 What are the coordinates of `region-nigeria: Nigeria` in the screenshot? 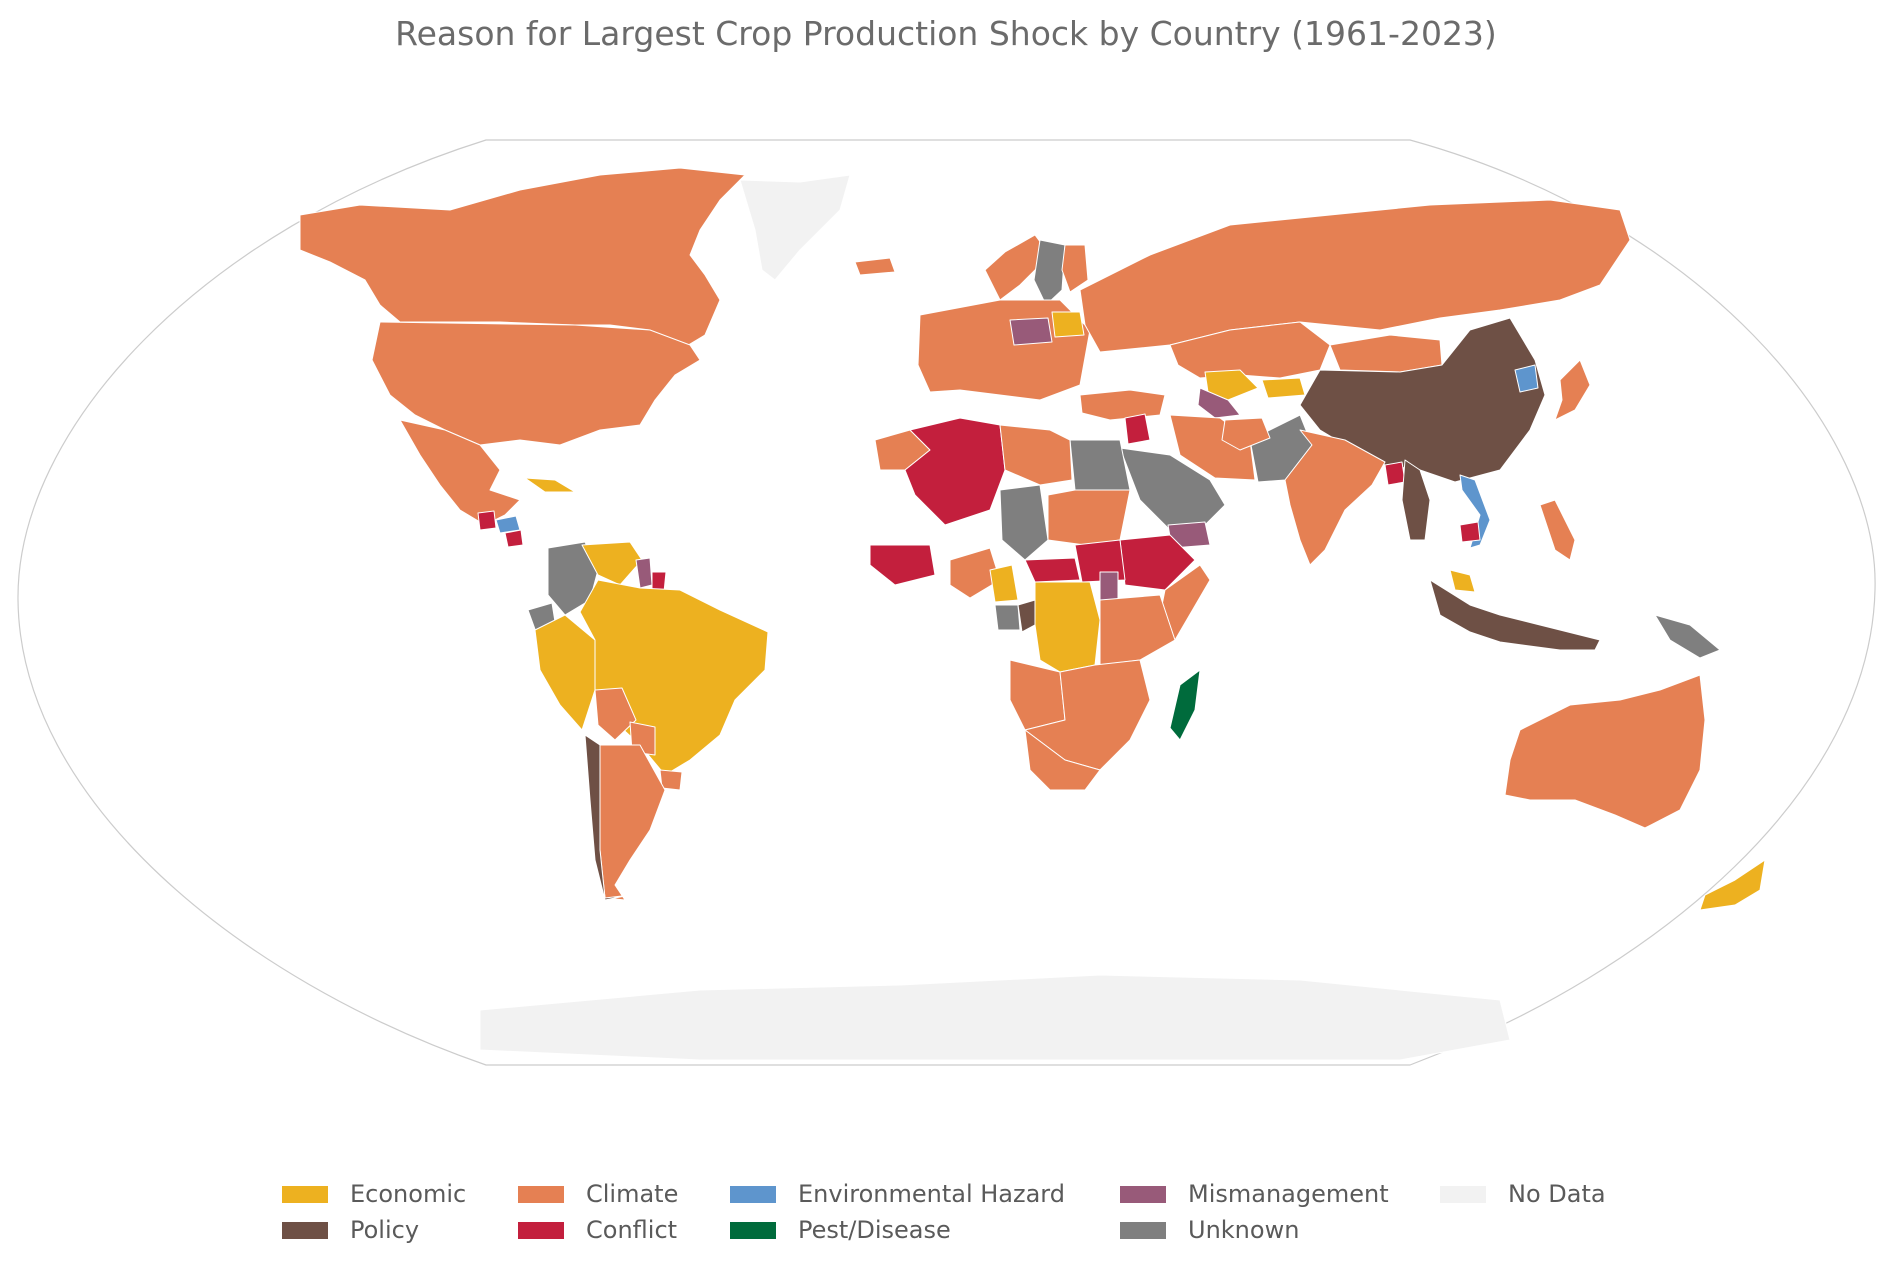 It's located at (975, 573).